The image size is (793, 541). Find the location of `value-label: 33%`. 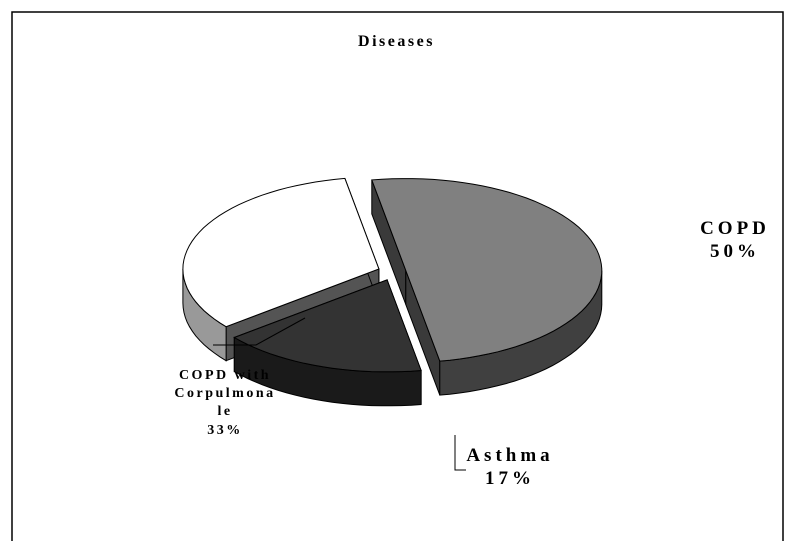

value-label: 33% is located at coordinates (225, 430).